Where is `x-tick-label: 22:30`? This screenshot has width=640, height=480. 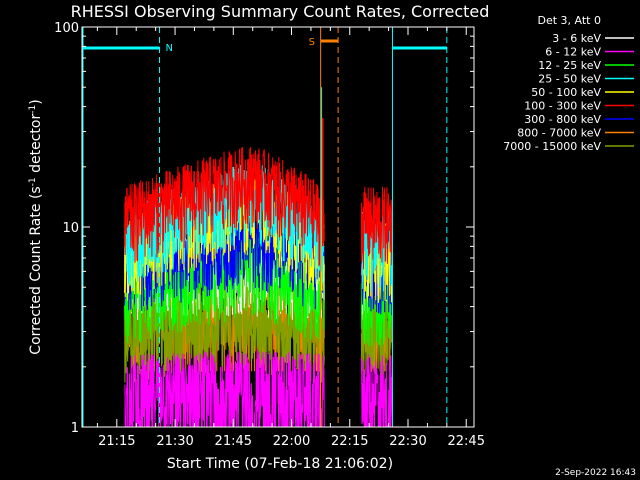
x-tick-label: 22:30 is located at coordinates (407, 441).